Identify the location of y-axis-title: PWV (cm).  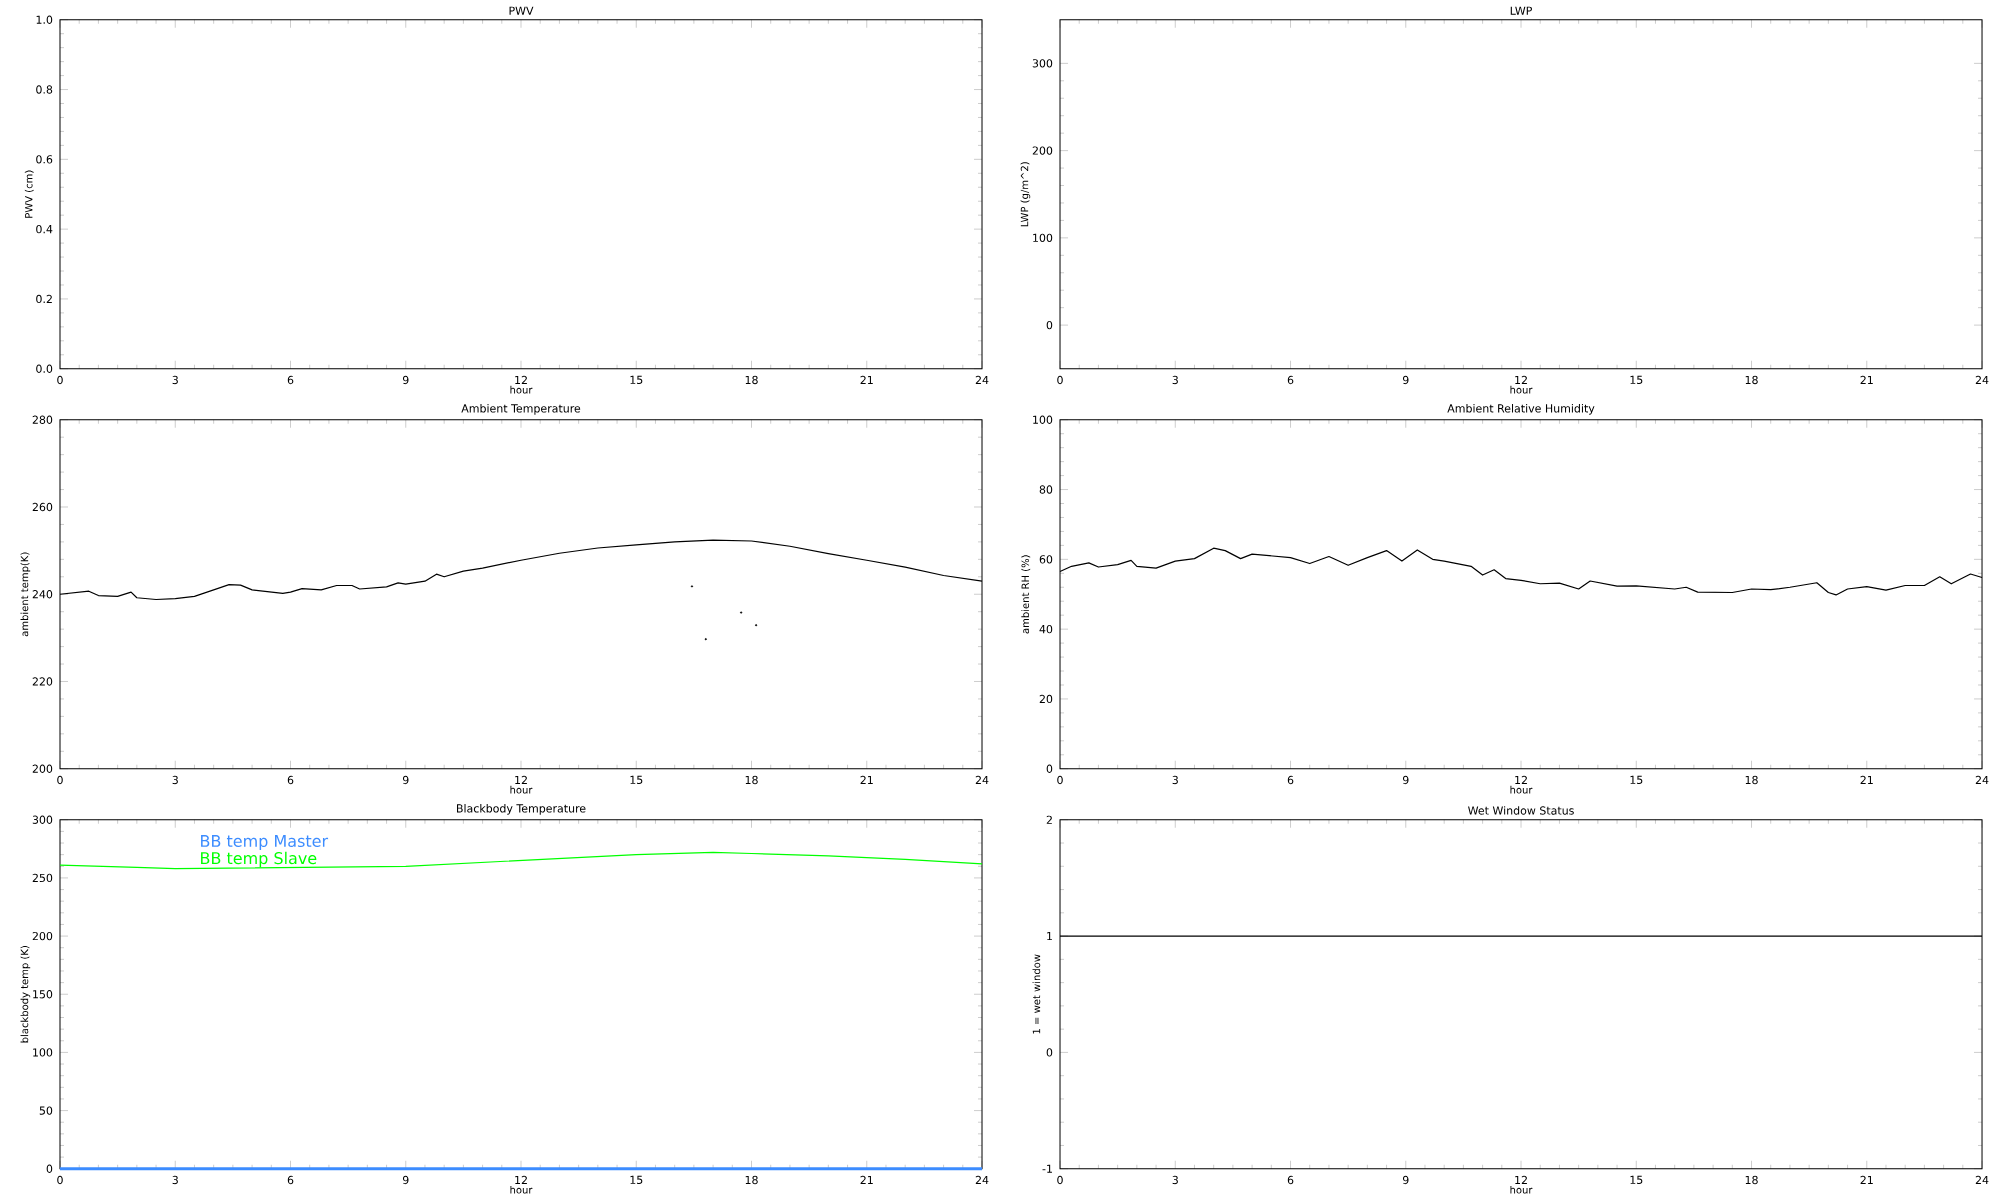
(29, 194).